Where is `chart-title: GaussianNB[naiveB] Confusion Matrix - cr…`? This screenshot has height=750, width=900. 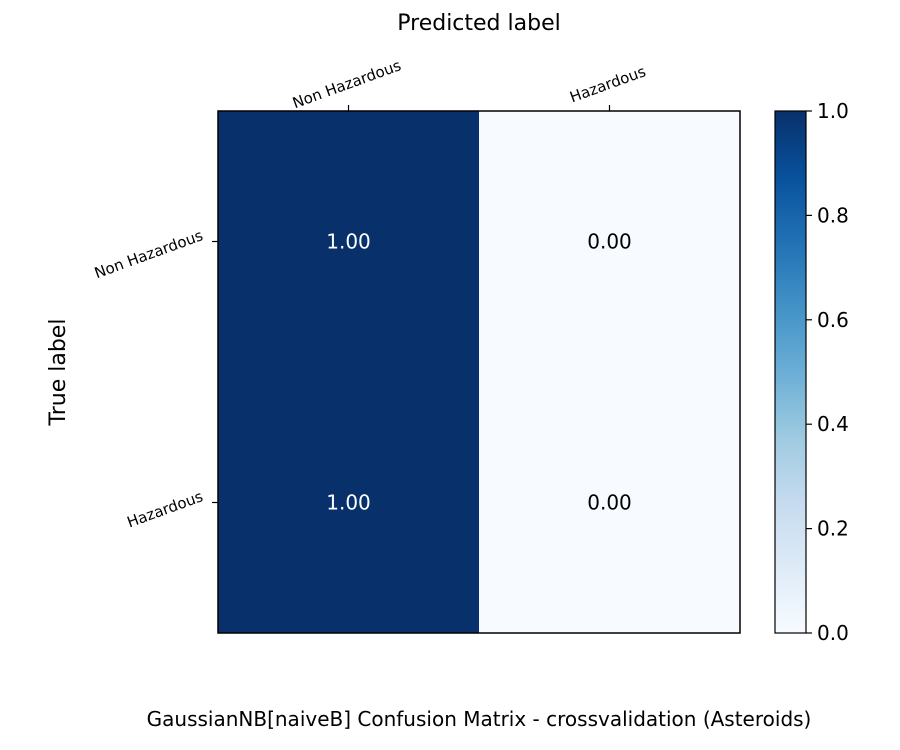 chart-title: GaussianNB[naiveB] Confusion Matrix - cr… is located at coordinates (479, 719).